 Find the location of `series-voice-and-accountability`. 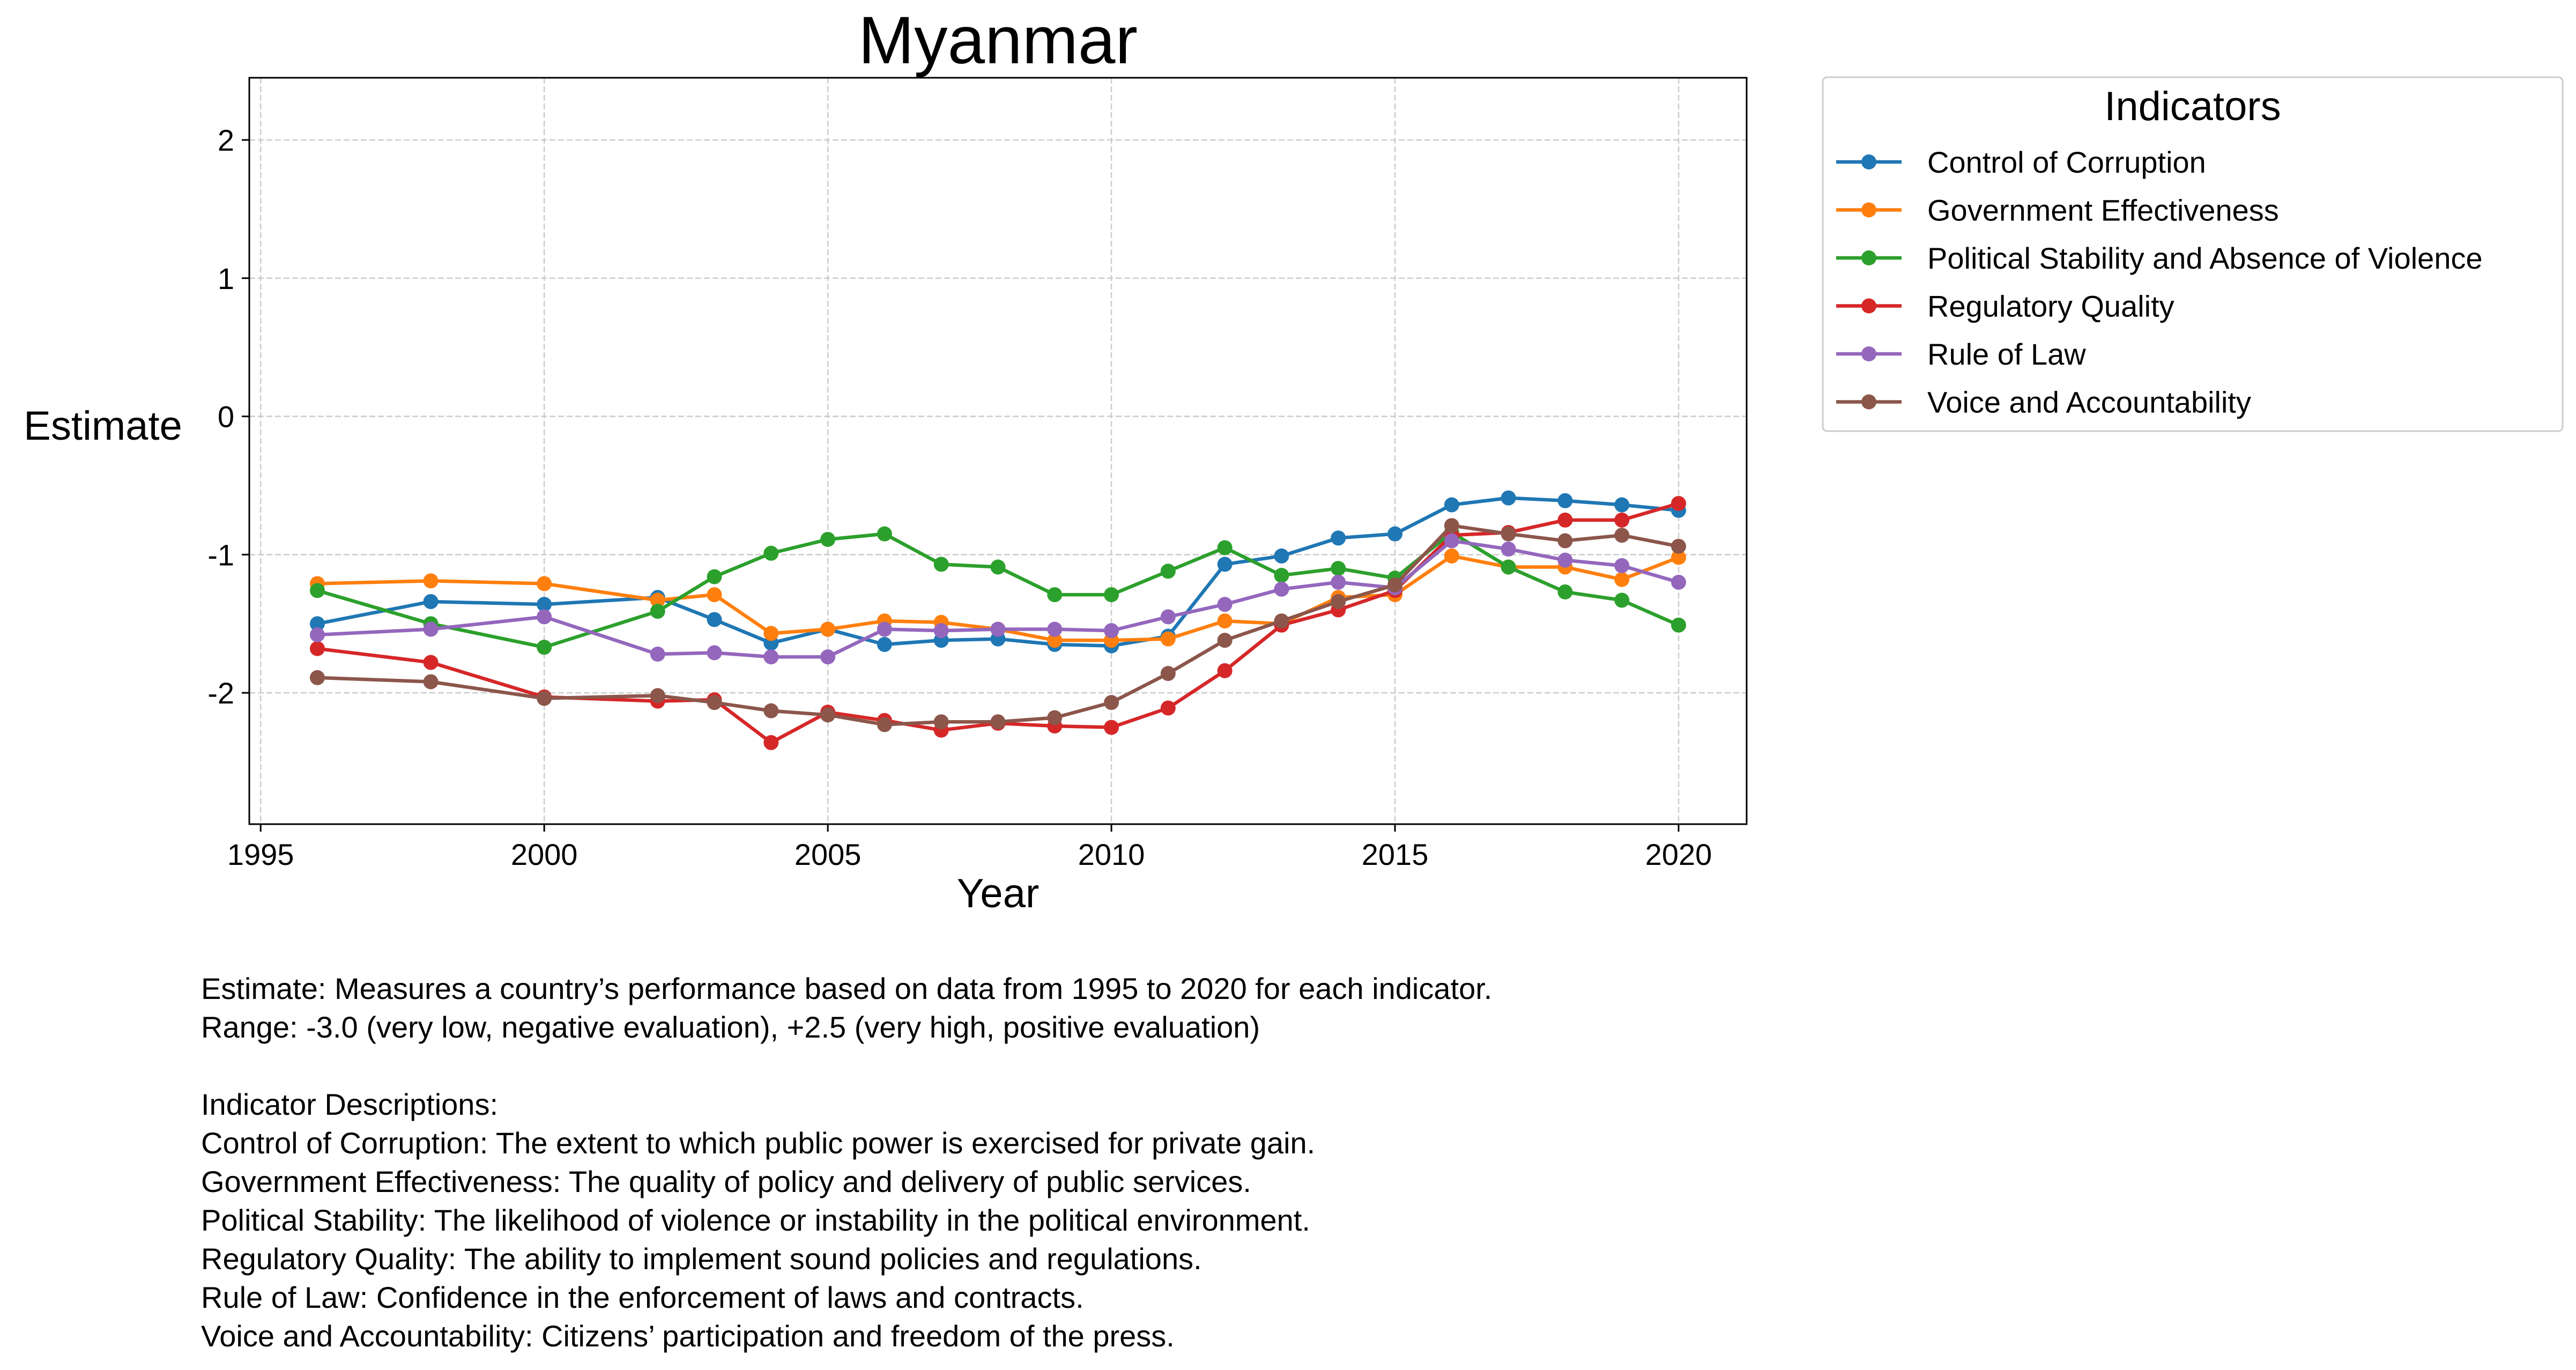

series-voice-and-accountability is located at coordinates (998, 625).